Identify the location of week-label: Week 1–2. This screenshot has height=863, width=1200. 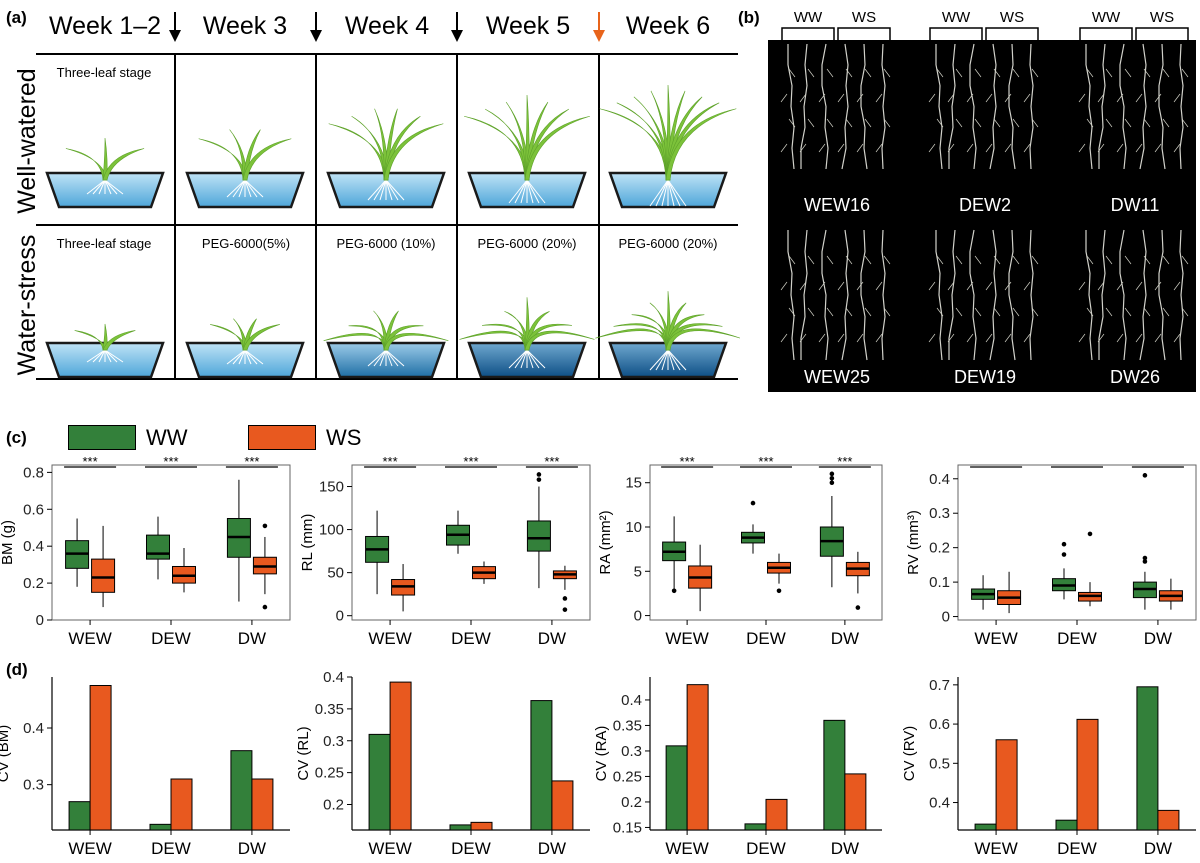
(105, 26).